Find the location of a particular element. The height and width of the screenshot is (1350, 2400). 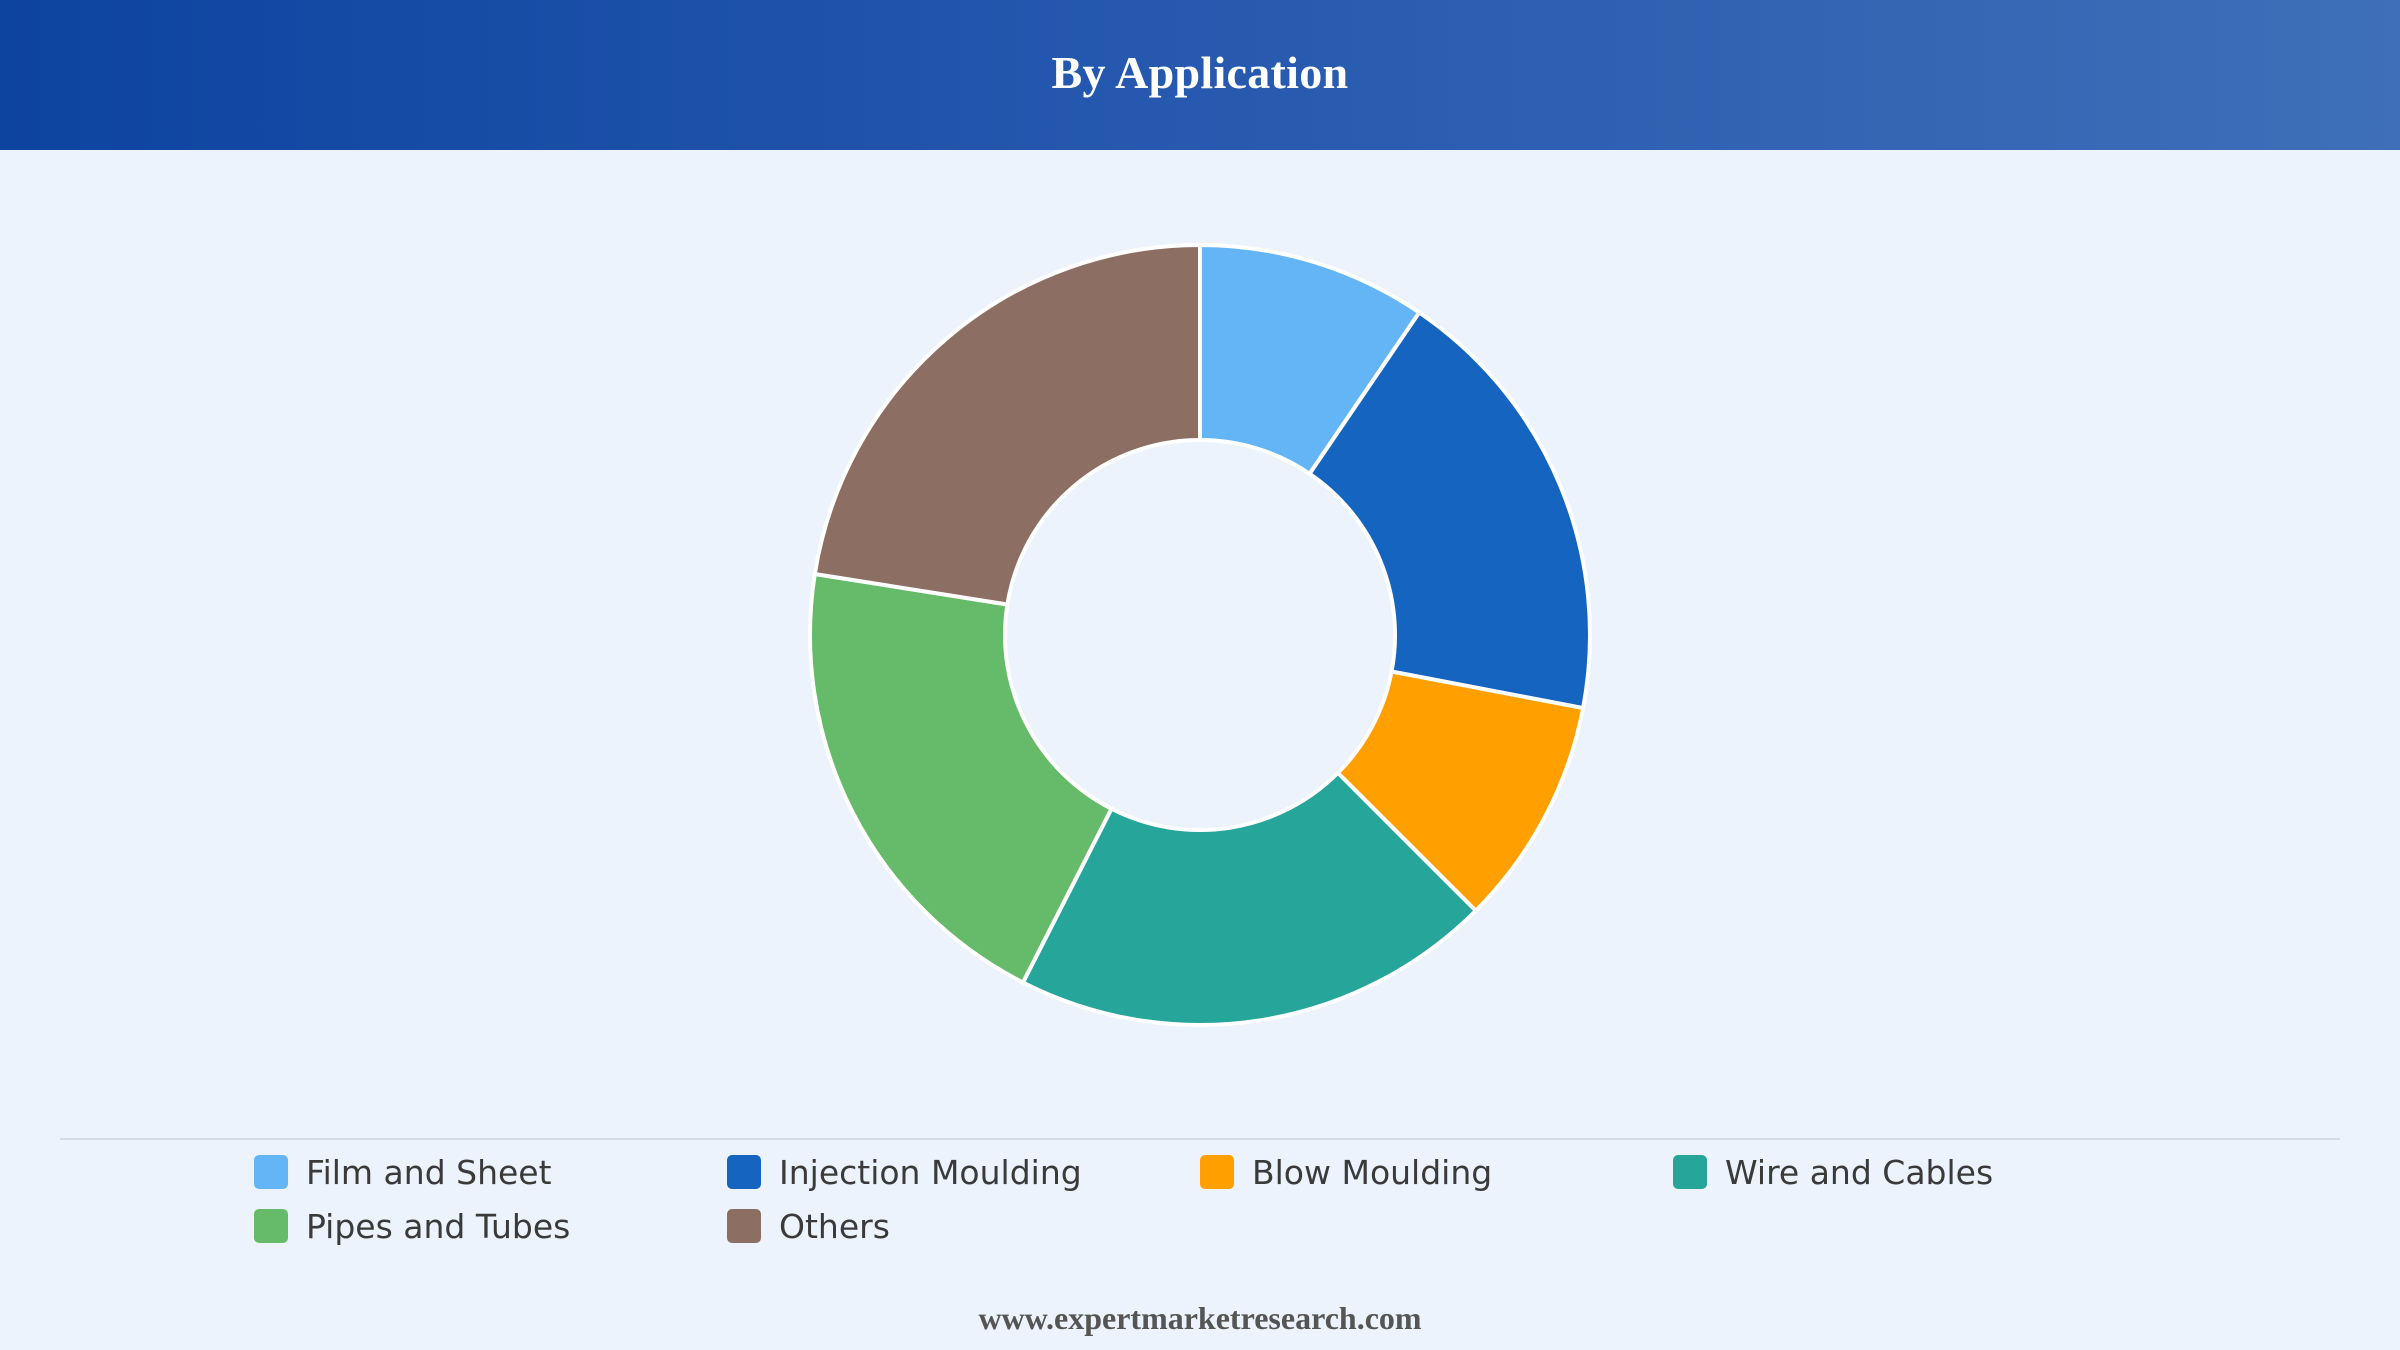

legend-item-wire-and-cables: Wire and Cables is located at coordinates (1909, 1172).